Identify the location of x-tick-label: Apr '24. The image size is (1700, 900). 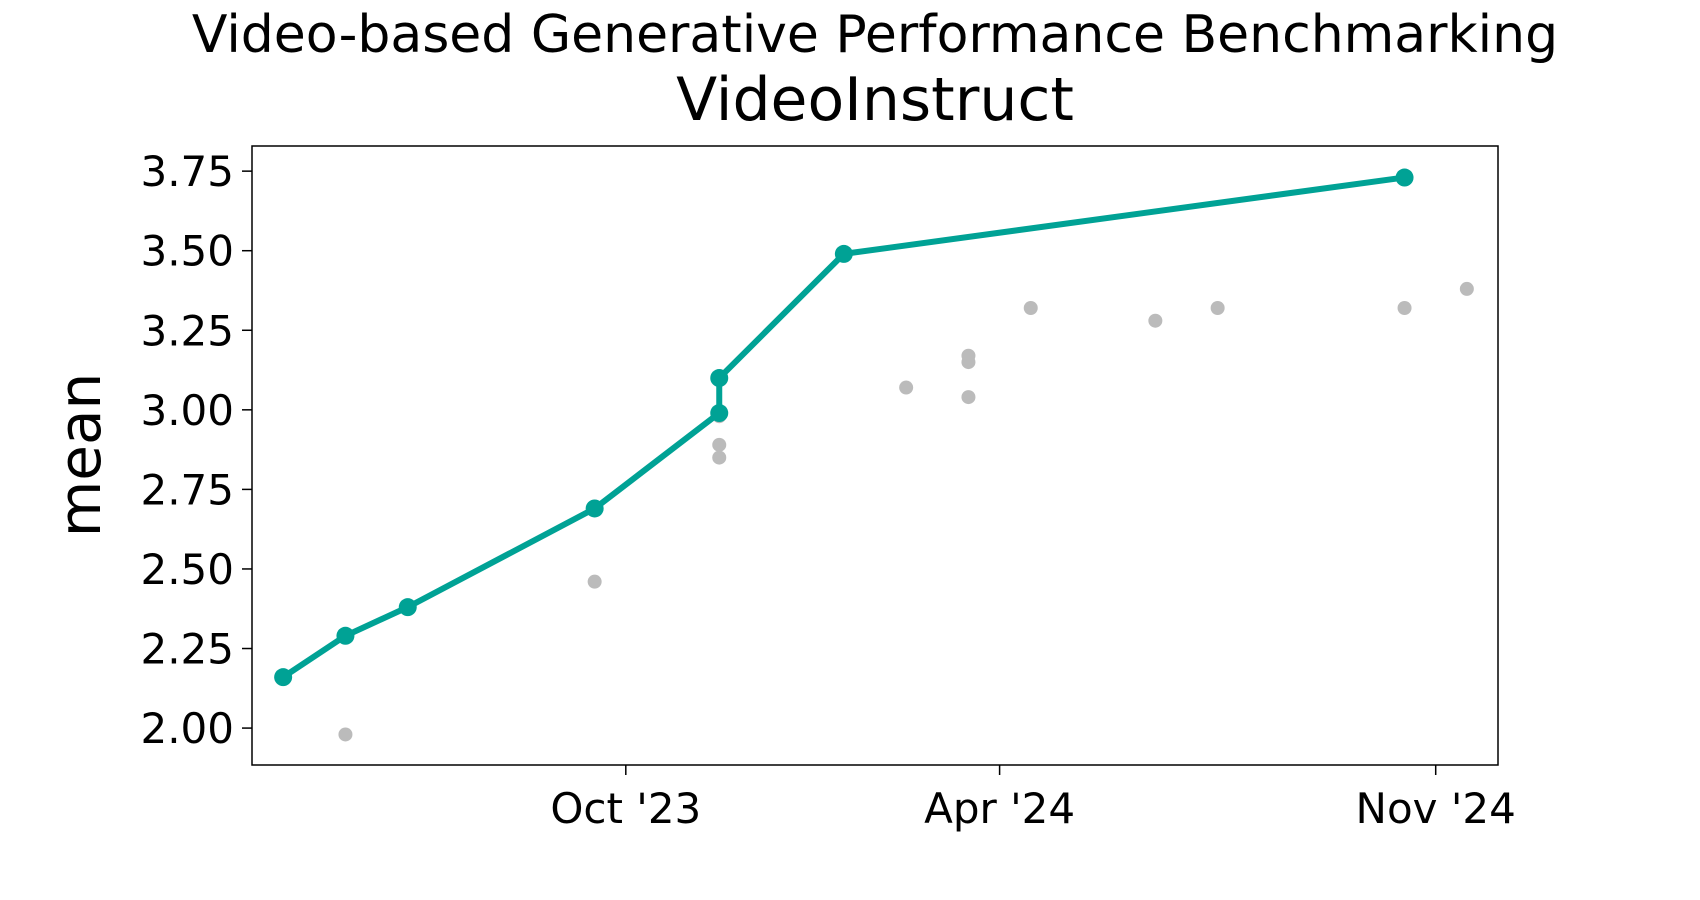
(999, 808).